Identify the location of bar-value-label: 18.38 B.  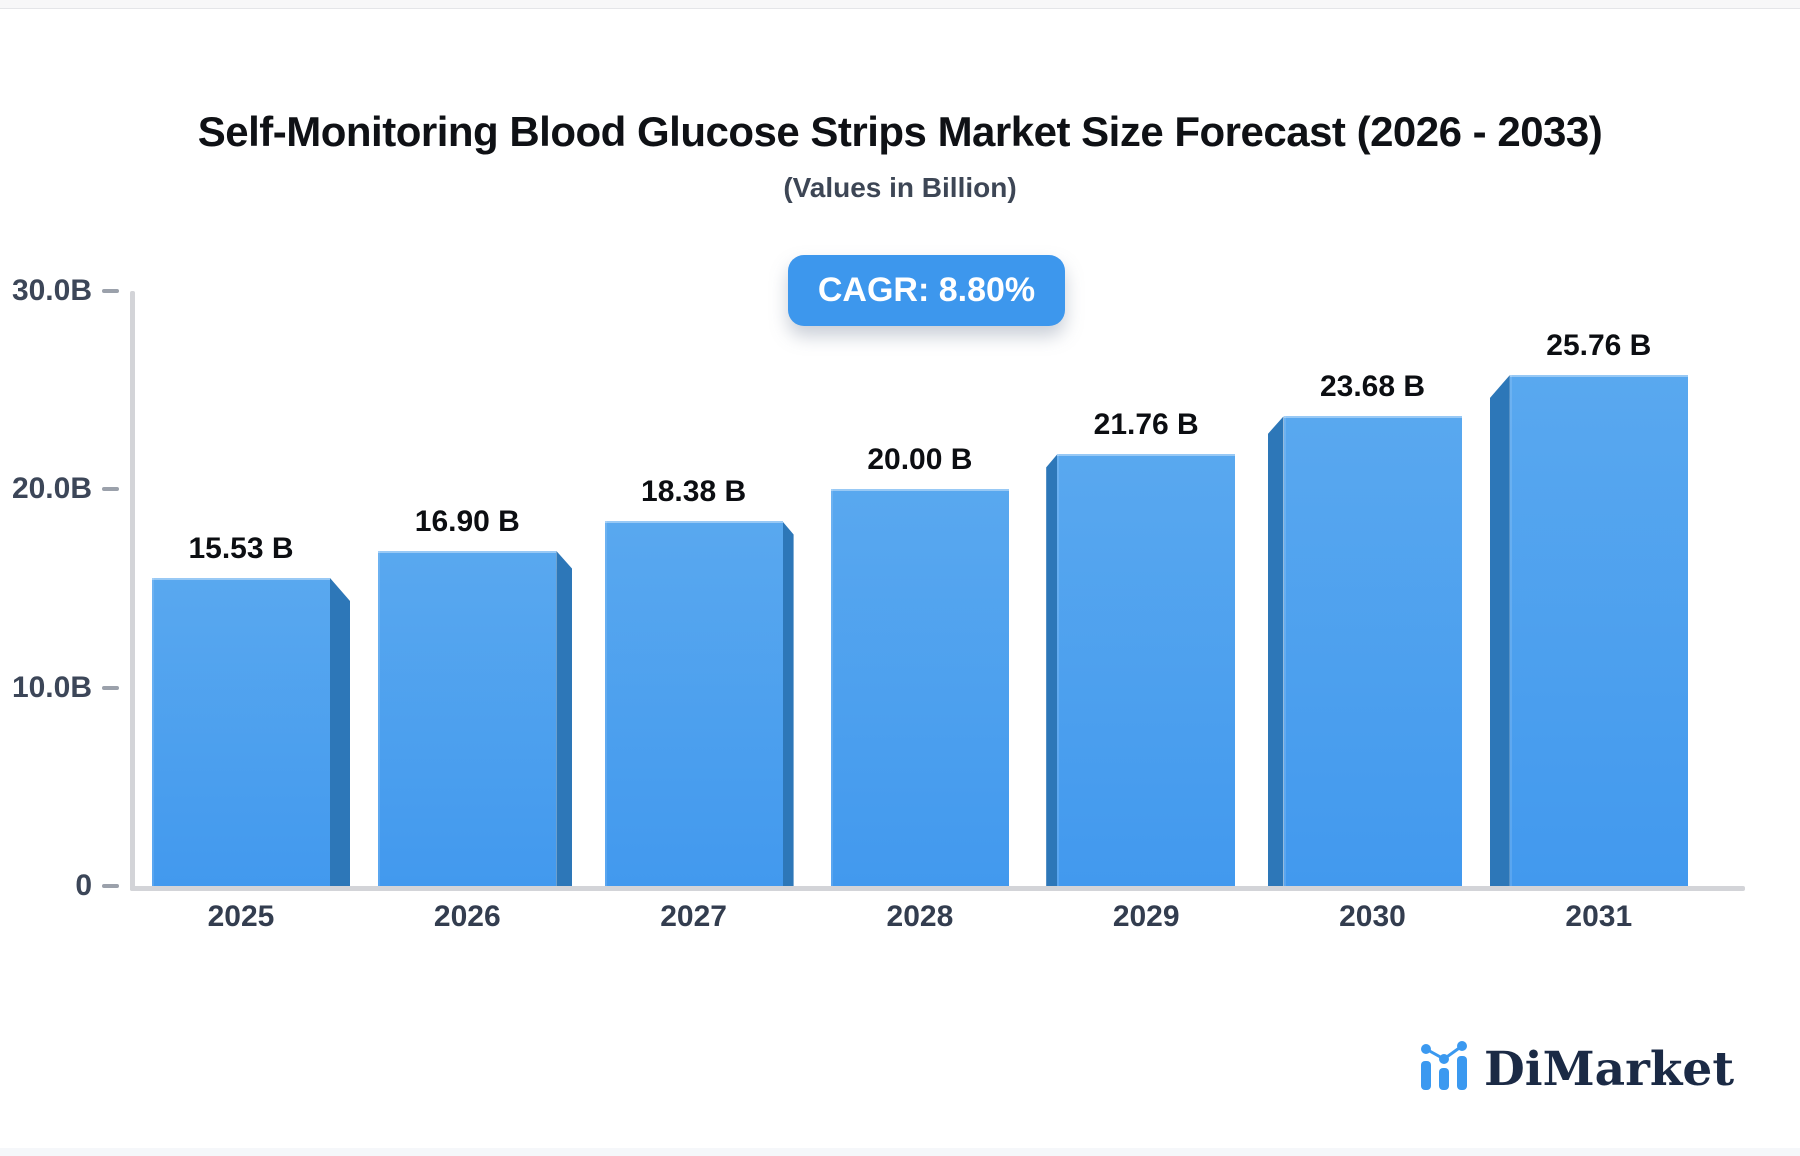
(694, 492).